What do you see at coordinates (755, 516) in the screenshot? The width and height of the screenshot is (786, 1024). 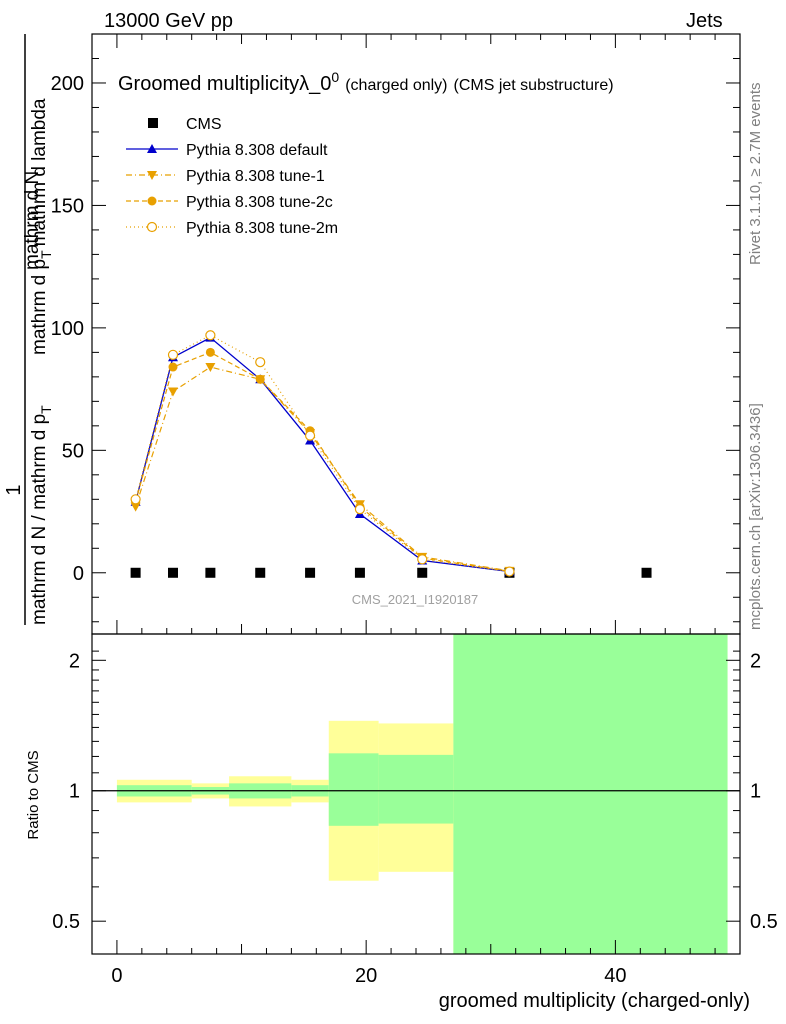 I see `mcplots-credit: mcplots.cern.ch [arXiv:1306.3436]` at bounding box center [755, 516].